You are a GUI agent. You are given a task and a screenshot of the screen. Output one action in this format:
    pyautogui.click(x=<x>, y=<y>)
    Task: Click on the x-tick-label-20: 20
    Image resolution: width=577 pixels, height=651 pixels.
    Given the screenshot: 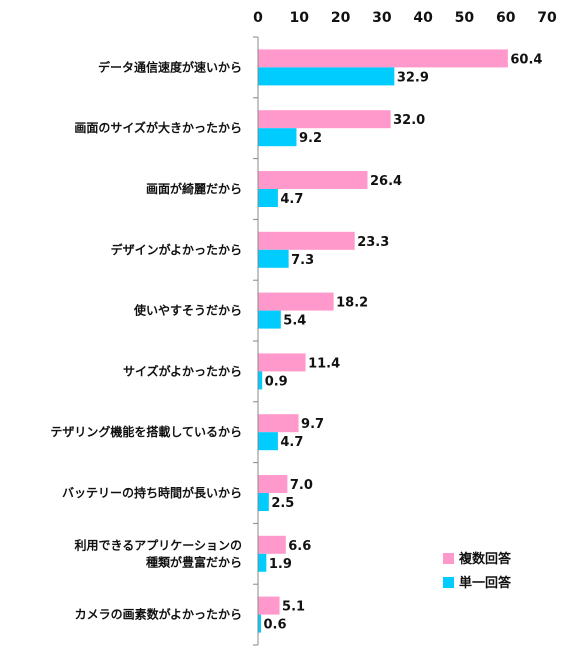 What is the action you would take?
    pyautogui.click(x=341, y=18)
    